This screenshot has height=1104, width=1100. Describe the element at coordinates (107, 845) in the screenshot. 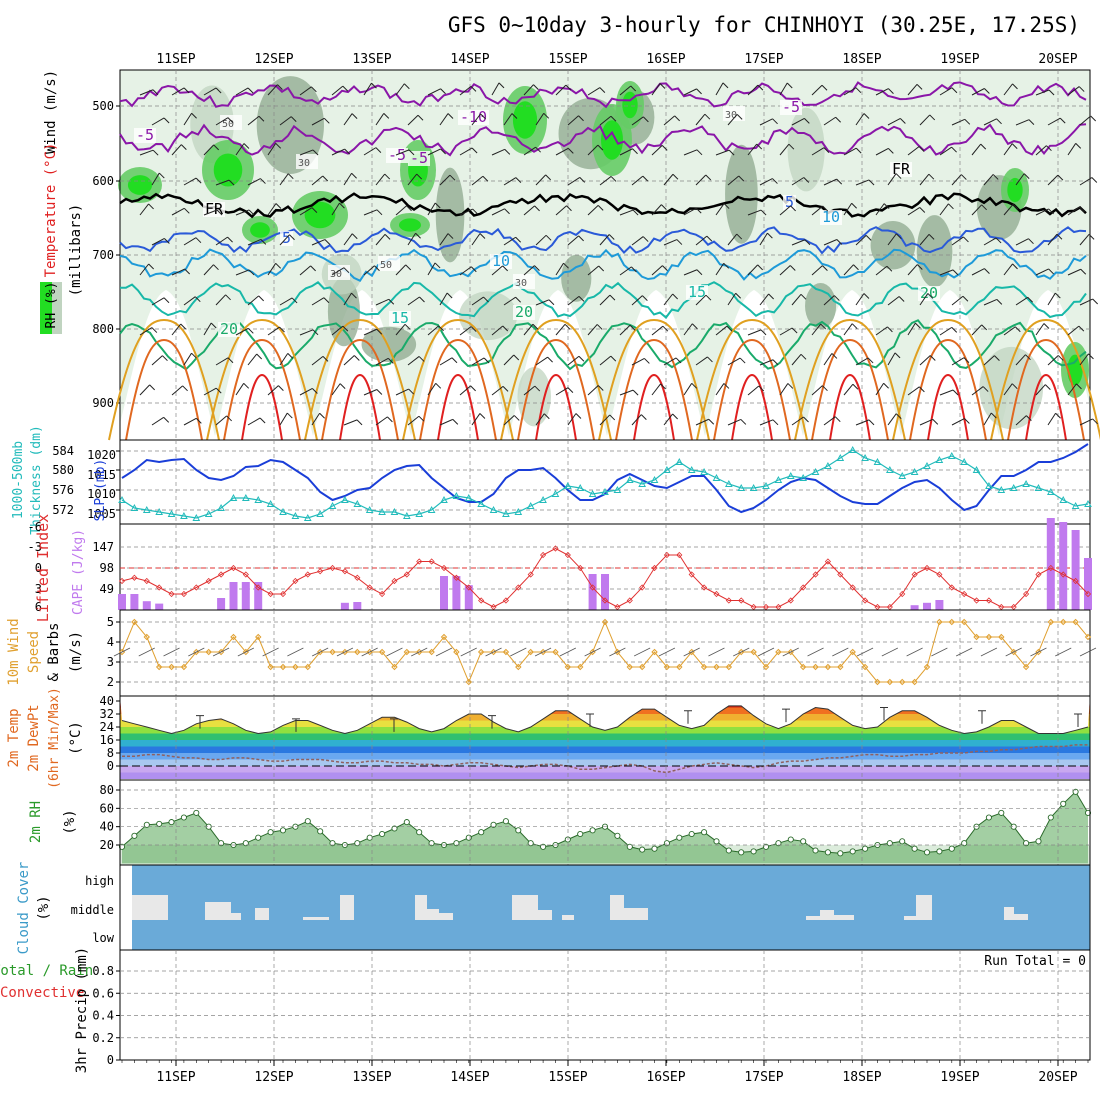

I see `rh-tick-label: 20` at that location.